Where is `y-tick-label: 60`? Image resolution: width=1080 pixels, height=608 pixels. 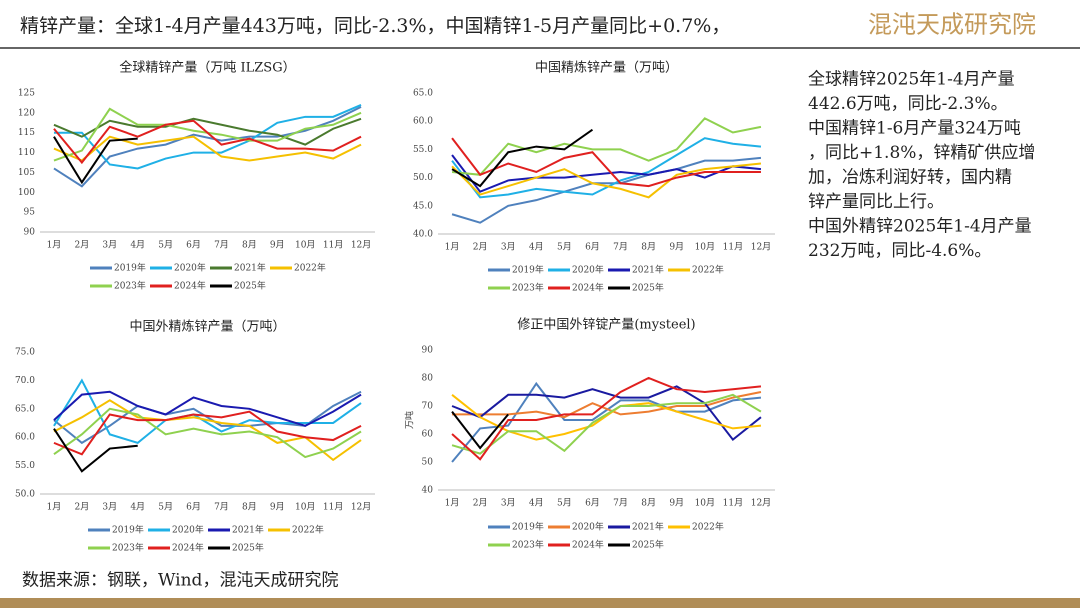 y-tick-label: 60 is located at coordinates (428, 435).